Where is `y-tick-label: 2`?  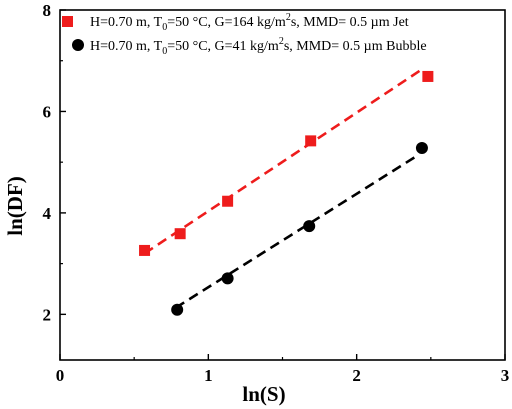
y-tick-label: 2 is located at coordinates (47, 314).